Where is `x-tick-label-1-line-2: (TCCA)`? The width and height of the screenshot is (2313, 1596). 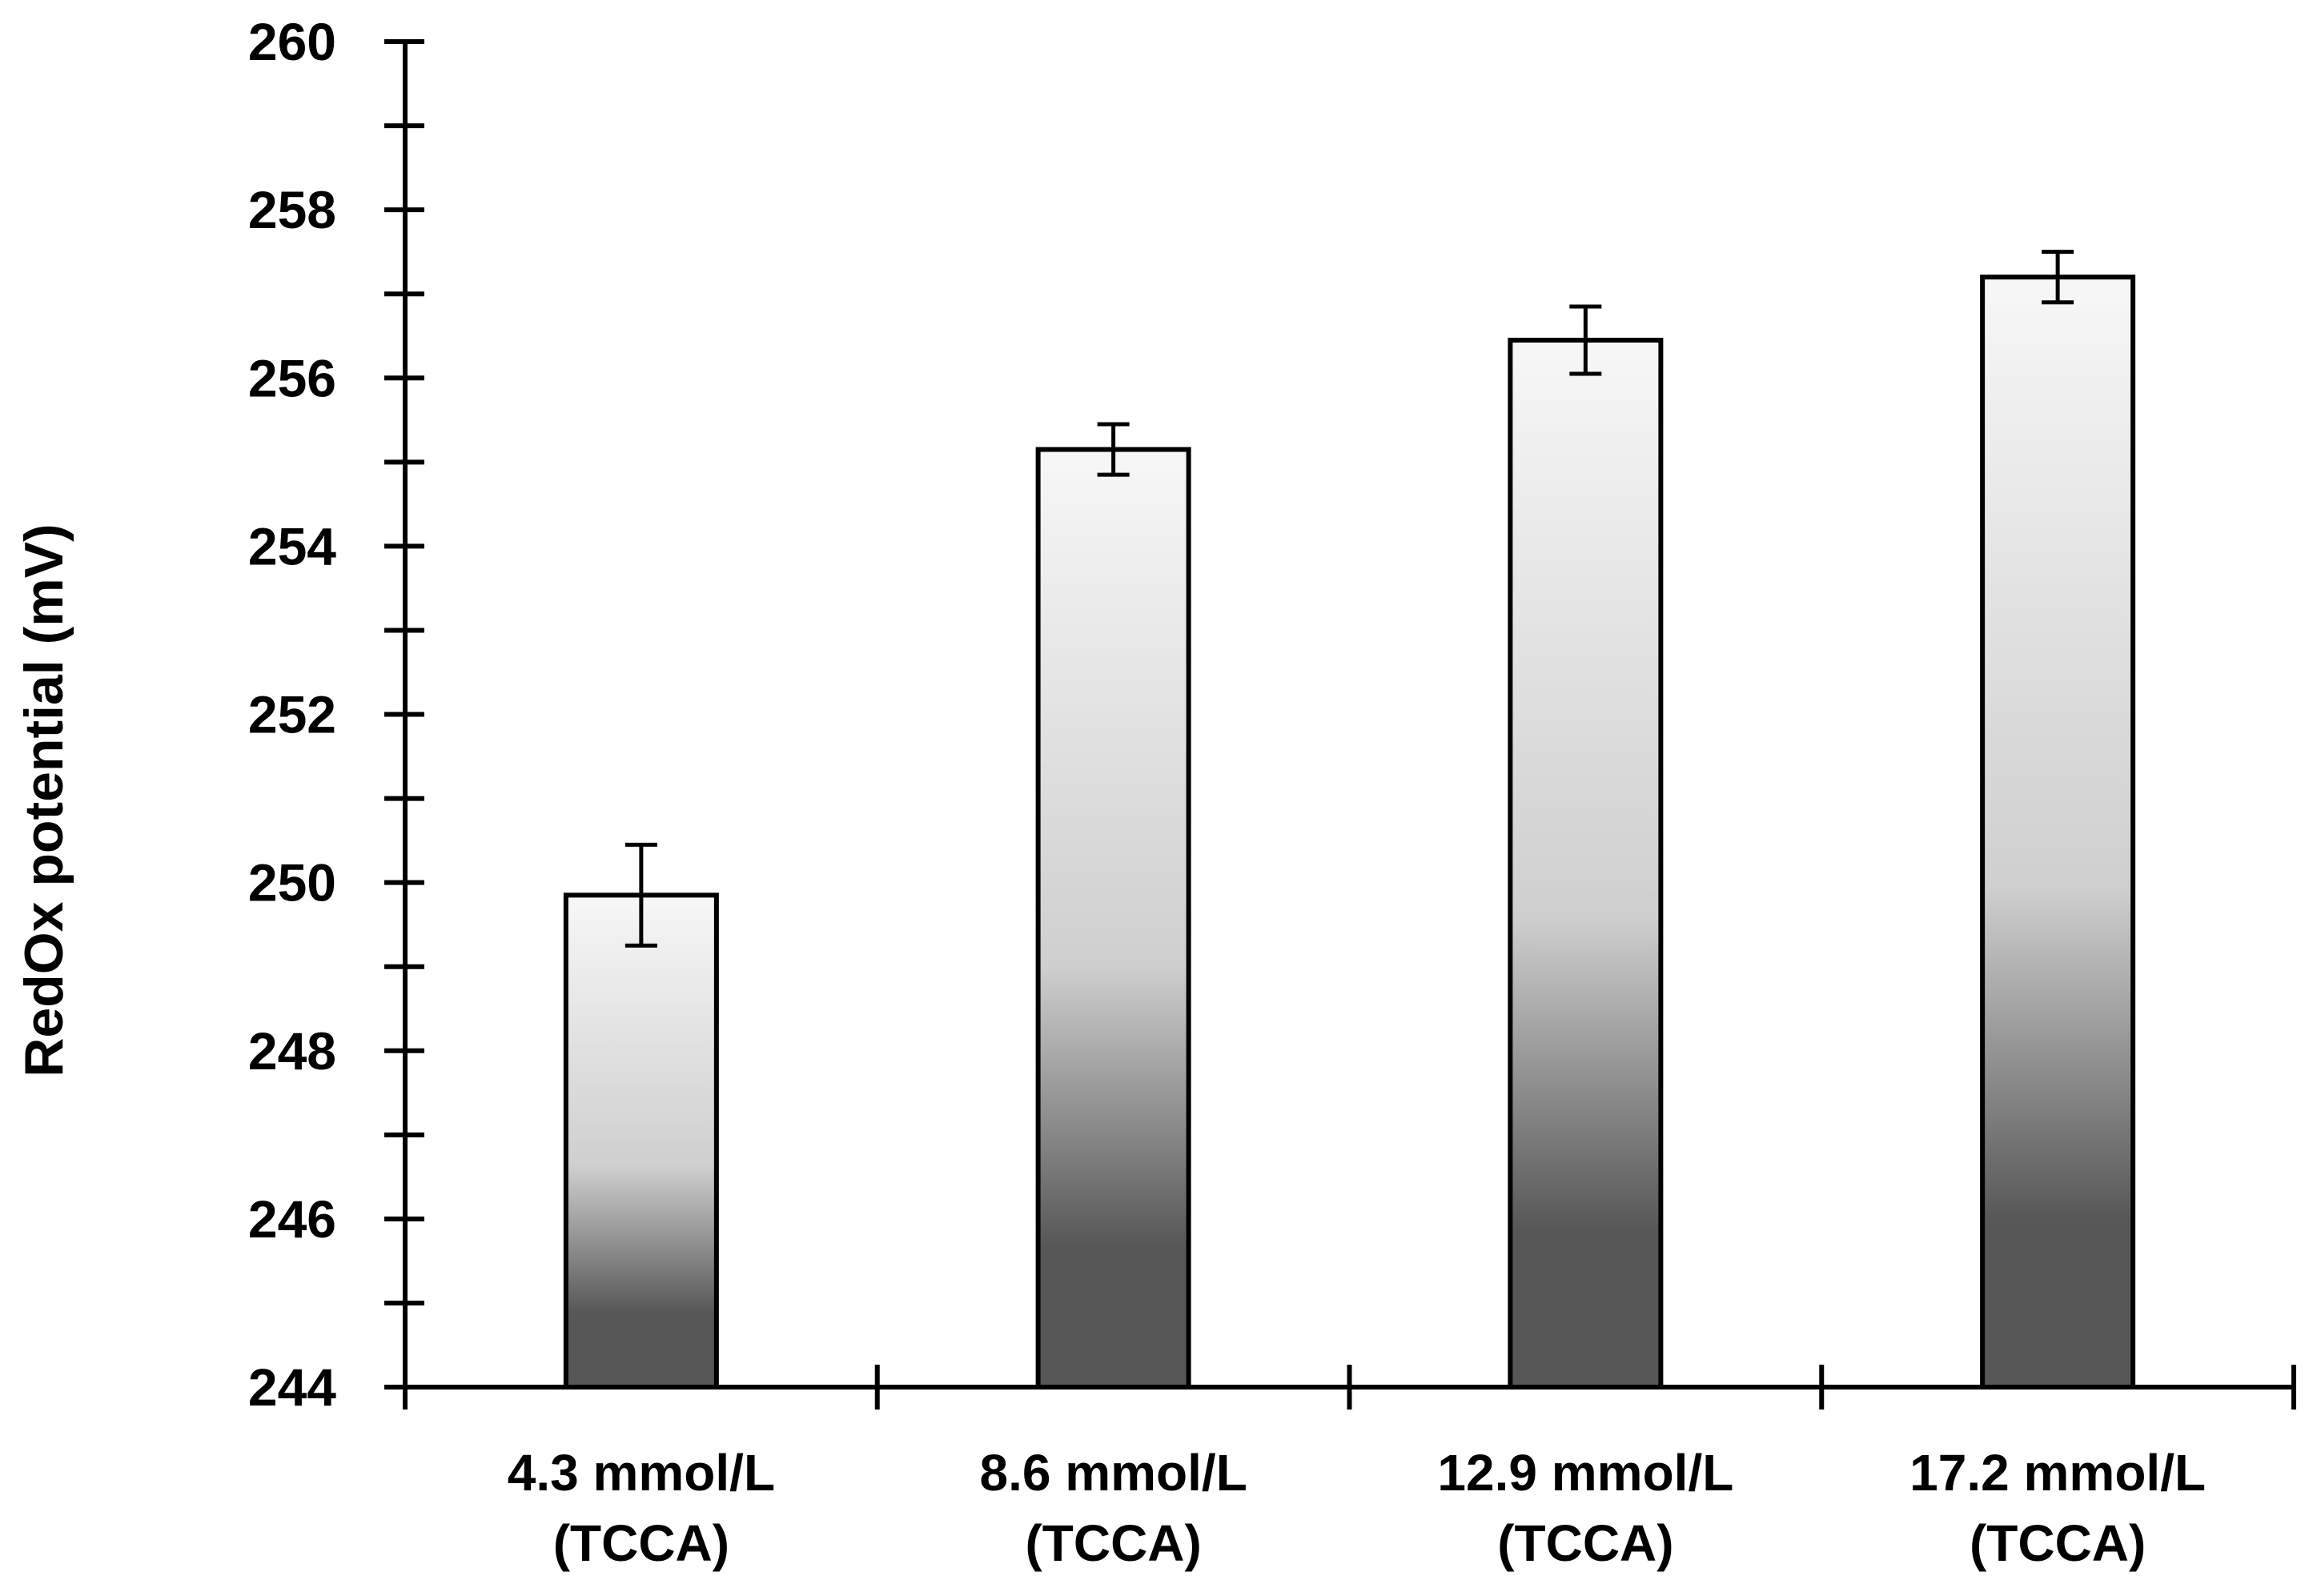 x-tick-label-1-line-2: (TCCA) is located at coordinates (641, 1543).